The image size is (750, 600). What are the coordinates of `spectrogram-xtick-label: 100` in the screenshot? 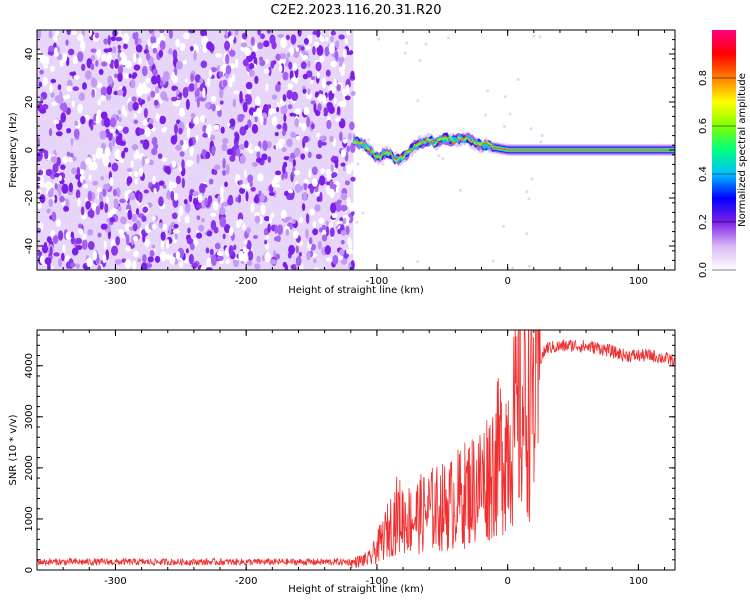 It's located at (638, 281).